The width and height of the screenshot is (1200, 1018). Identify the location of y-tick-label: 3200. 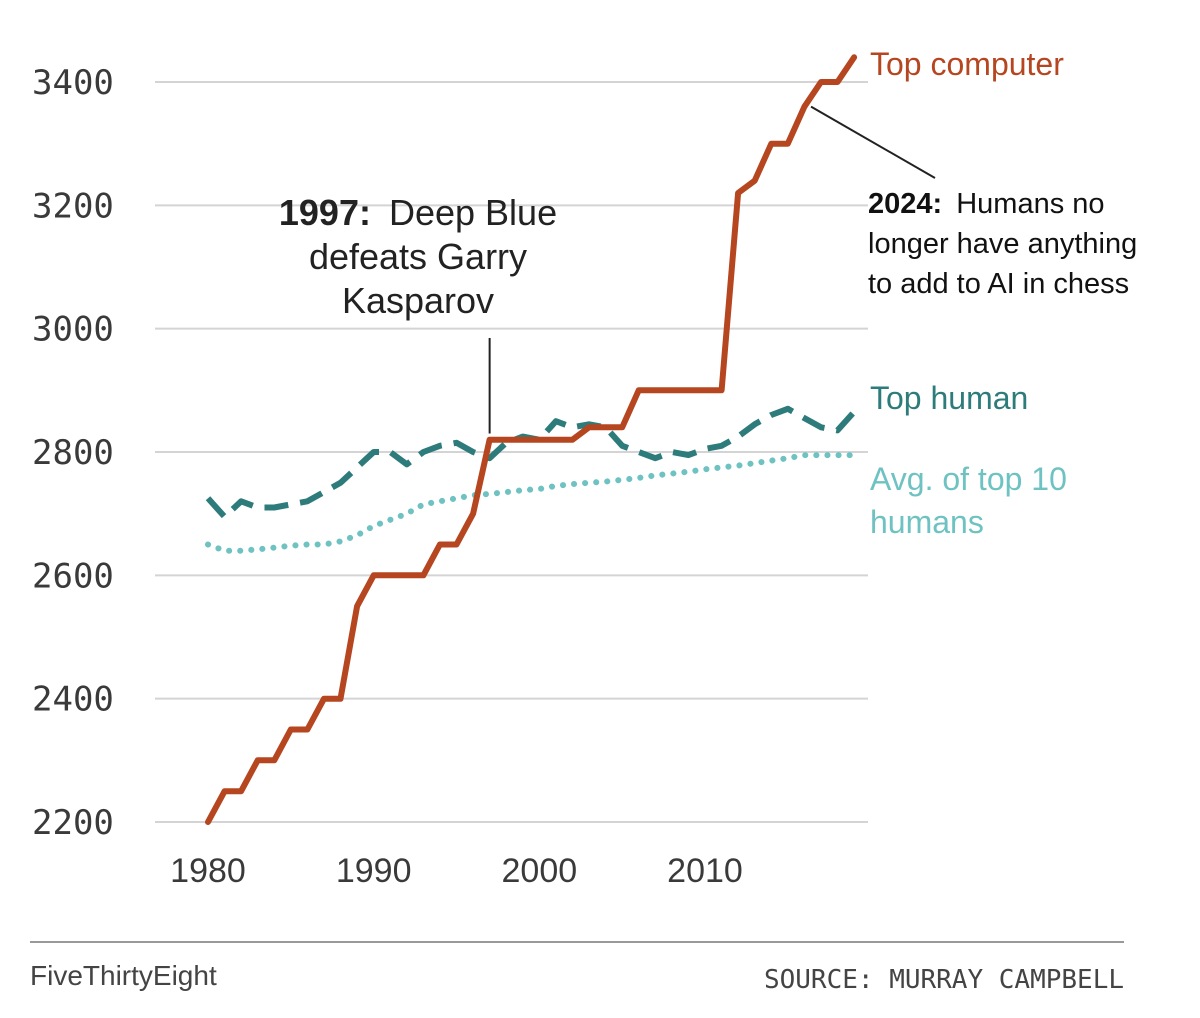
(73, 206).